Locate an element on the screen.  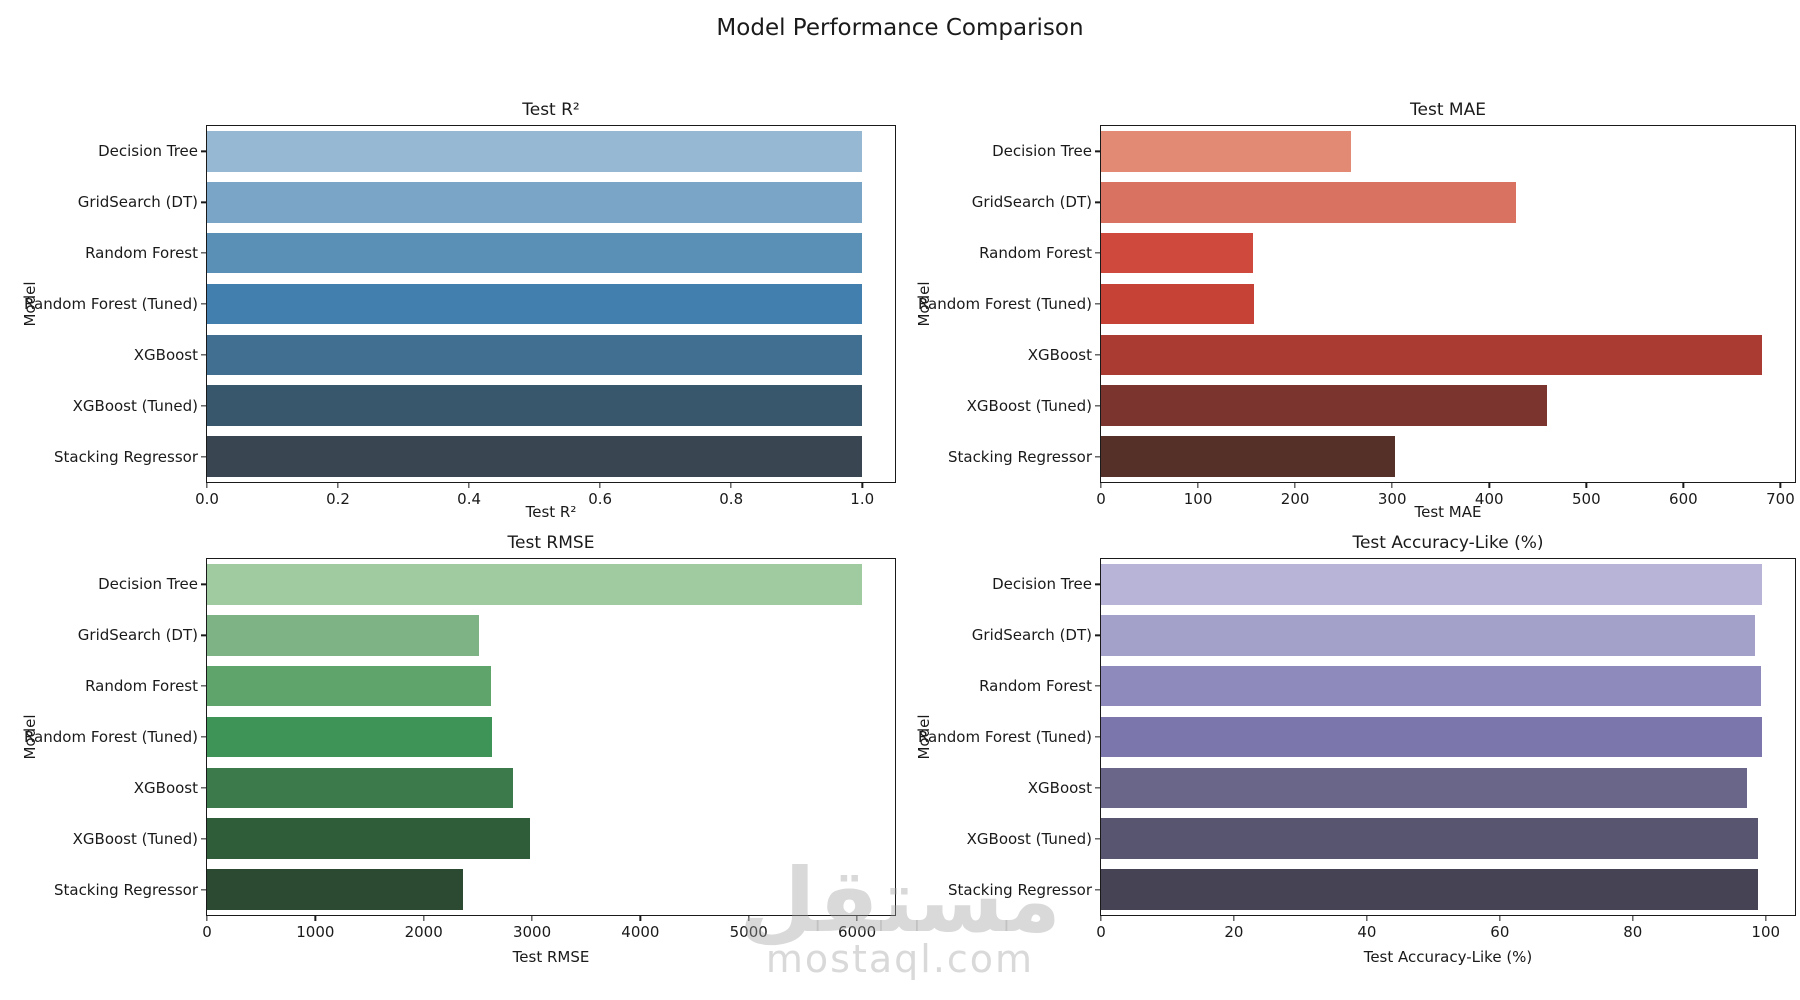
x-axis-label: Test RMSE is located at coordinates (551, 957).